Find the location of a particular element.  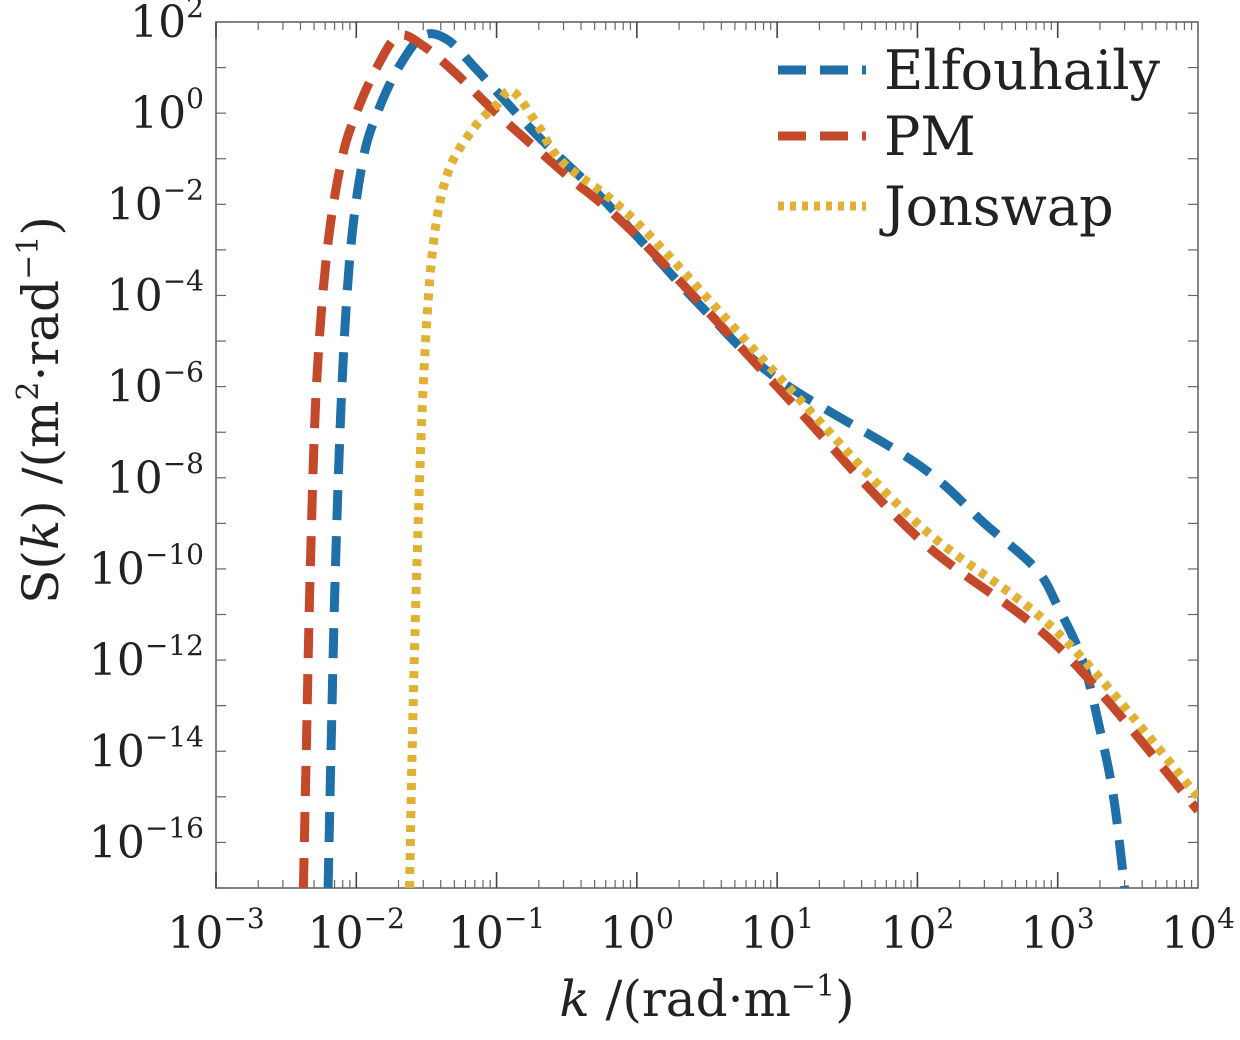

y-tick-label: 10⁻¹⁴ is located at coordinates (146, 748).